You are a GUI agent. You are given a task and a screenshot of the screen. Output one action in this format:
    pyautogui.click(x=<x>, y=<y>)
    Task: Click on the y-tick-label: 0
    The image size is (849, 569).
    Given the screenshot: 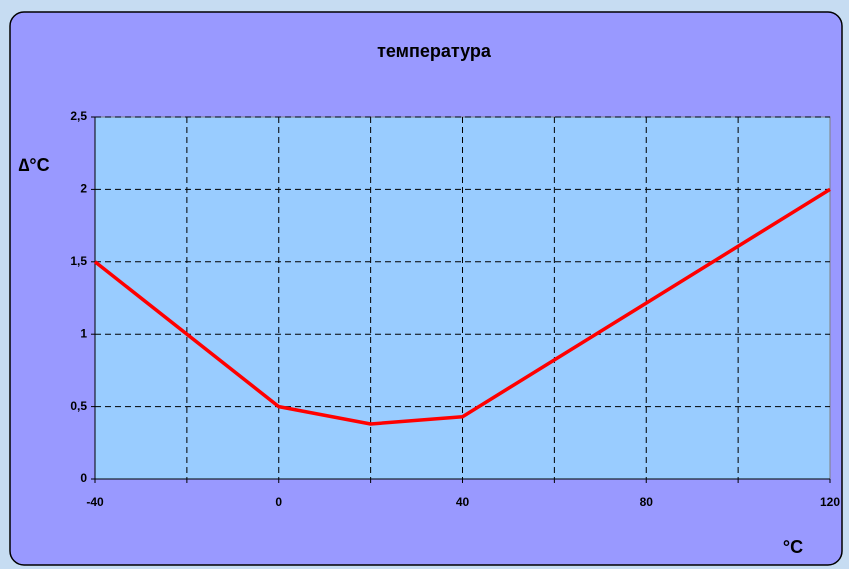 What is the action you would take?
    pyautogui.click(x=83, y=478)
    